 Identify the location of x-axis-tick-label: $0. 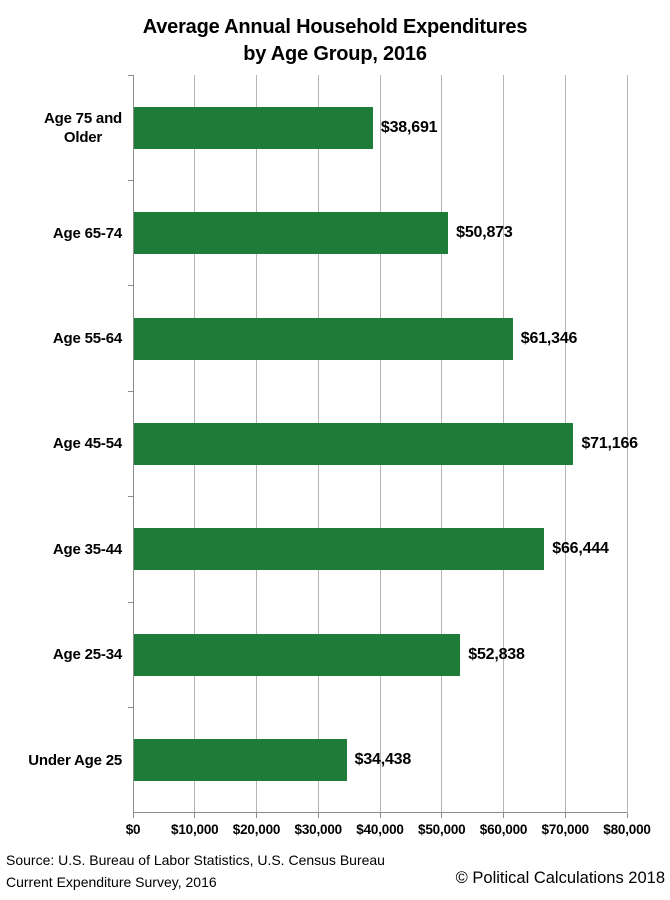
(133, 829).